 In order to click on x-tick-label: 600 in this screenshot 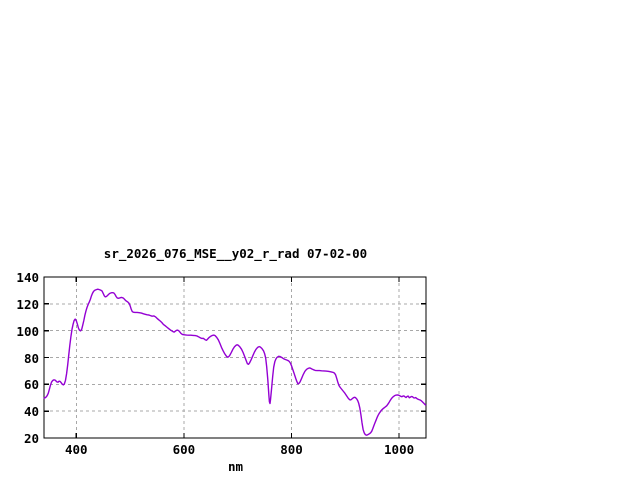, I will do `click(184, 449)`.